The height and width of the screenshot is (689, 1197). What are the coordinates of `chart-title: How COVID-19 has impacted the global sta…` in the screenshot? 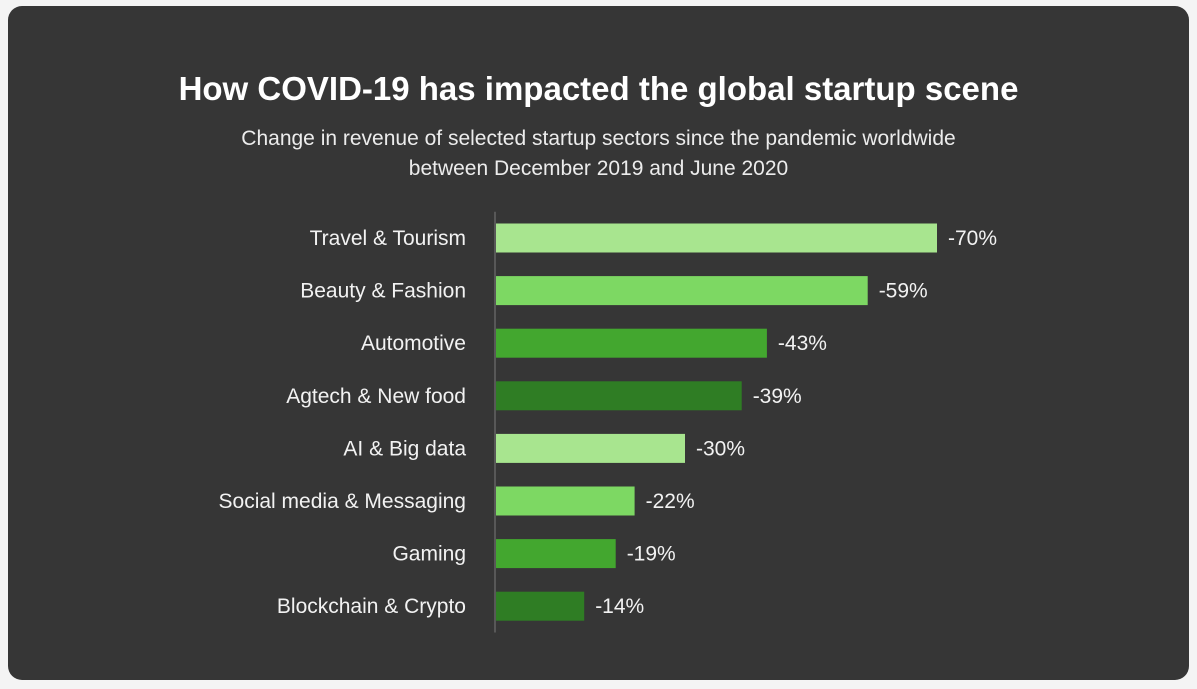 It's located at (598, 88).